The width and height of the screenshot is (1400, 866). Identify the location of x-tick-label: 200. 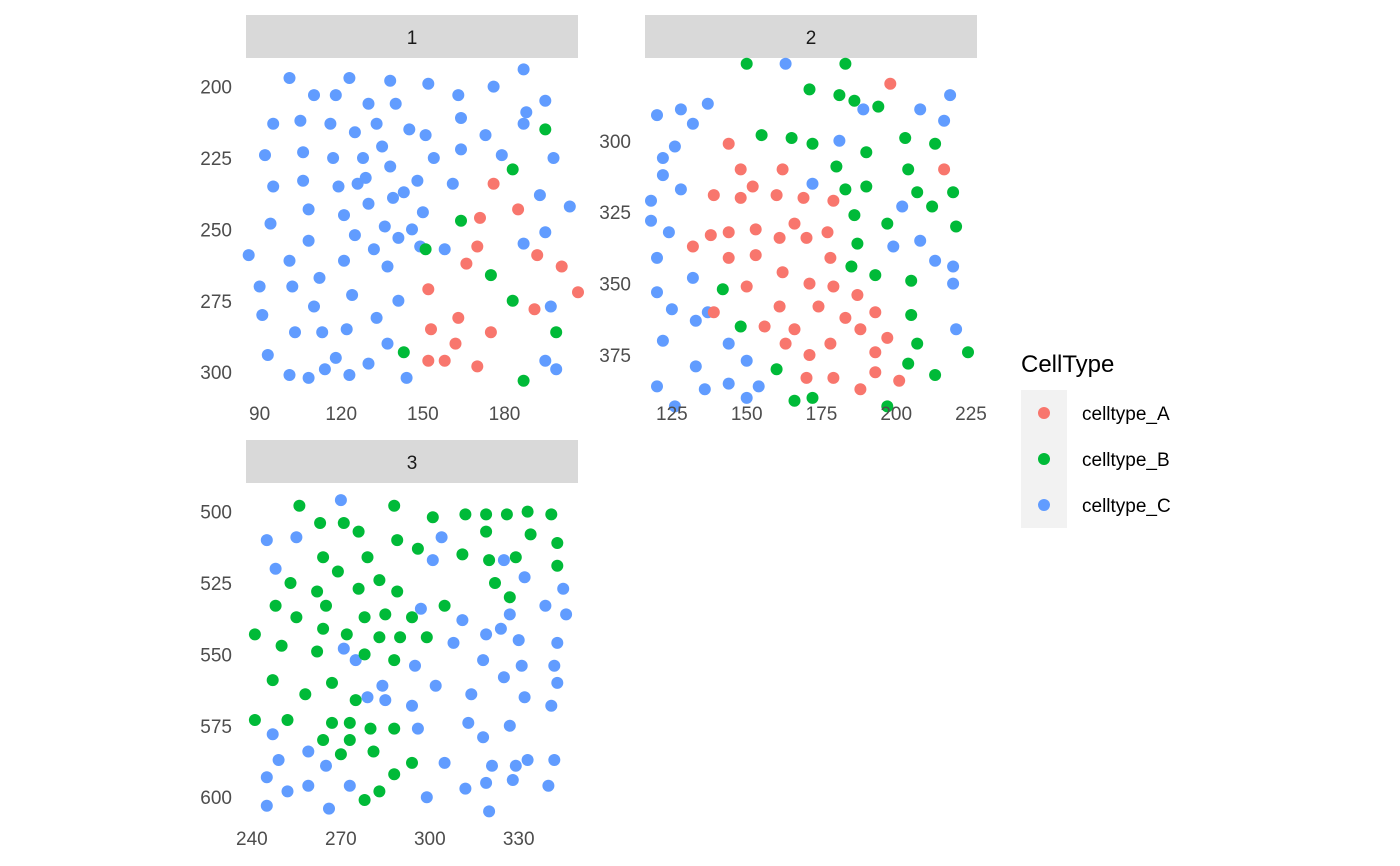
(896, 414).